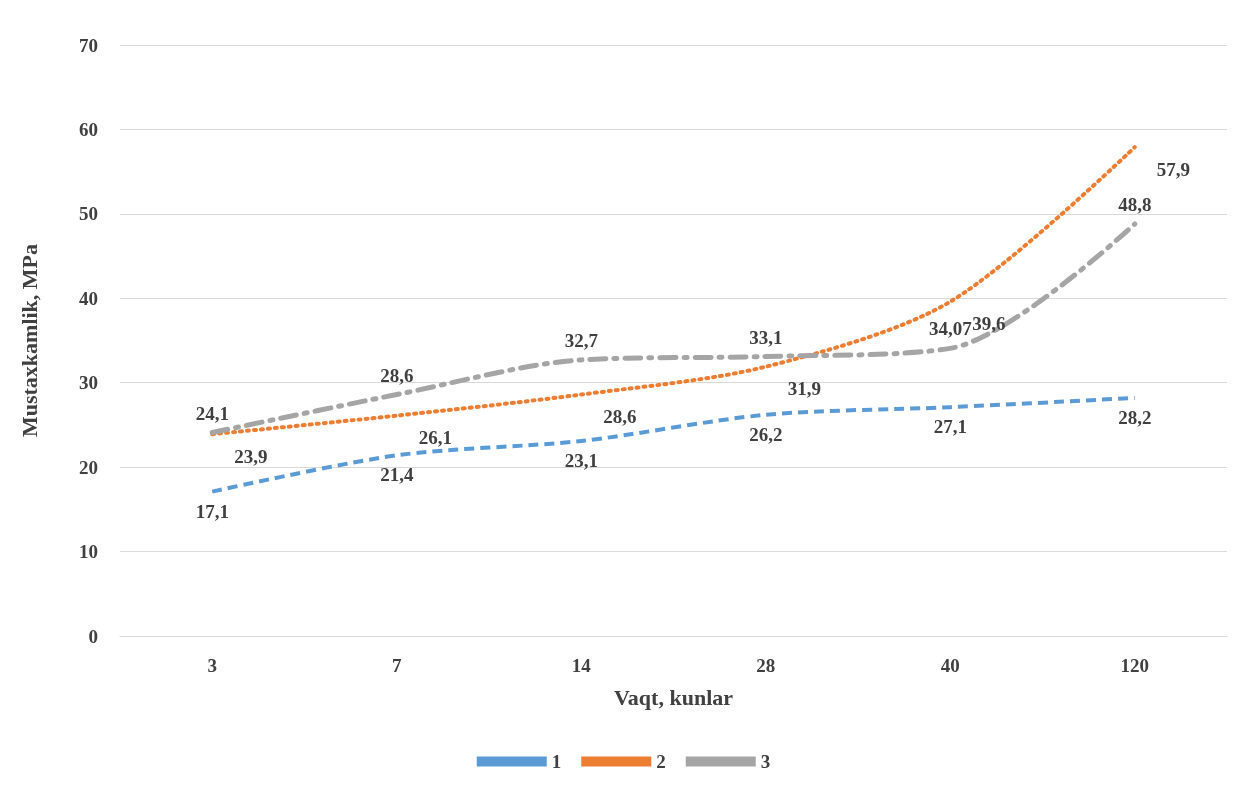  Describe the element at coordinates (950, 665) in the screenshot. I see `x-tick-label: 40` at that location.